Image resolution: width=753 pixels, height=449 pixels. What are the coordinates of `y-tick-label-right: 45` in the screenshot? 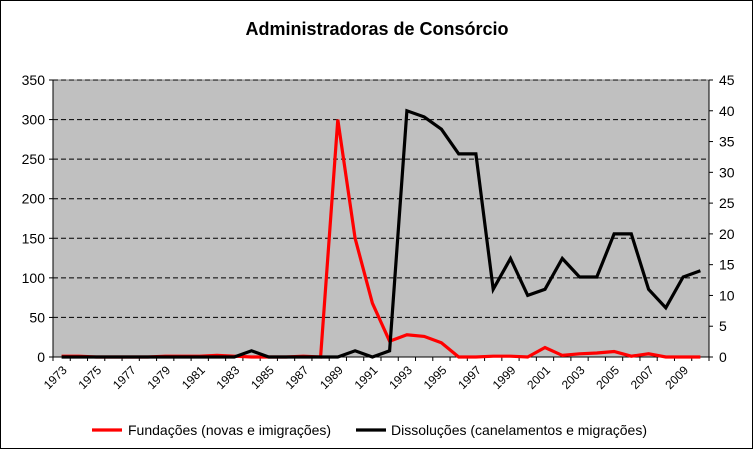 It's located at (727, 80).